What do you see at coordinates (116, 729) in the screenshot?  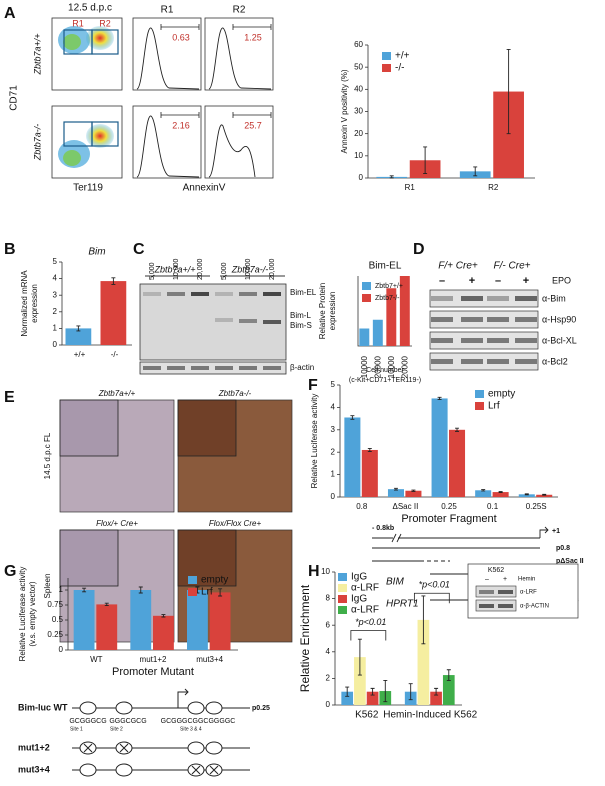 I see `site: Site 2` at bounding box center [116, 729].